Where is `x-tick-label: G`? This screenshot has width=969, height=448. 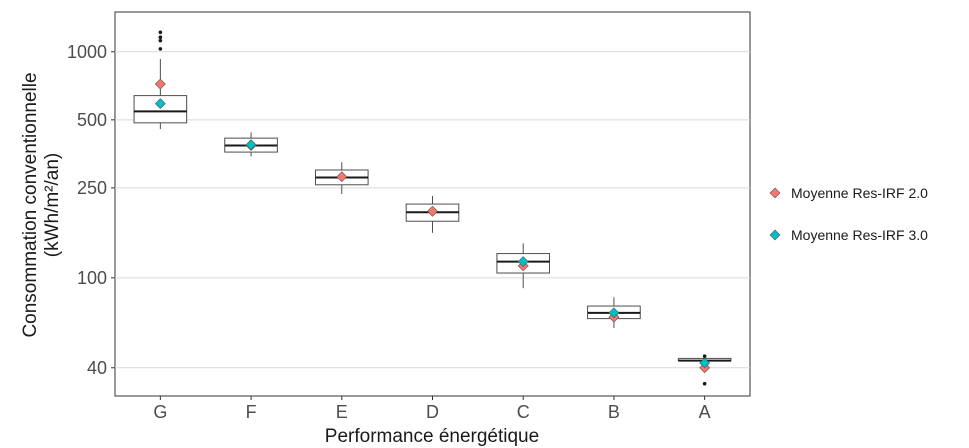
x-tick-label: G is located at coordinates (160, 412).